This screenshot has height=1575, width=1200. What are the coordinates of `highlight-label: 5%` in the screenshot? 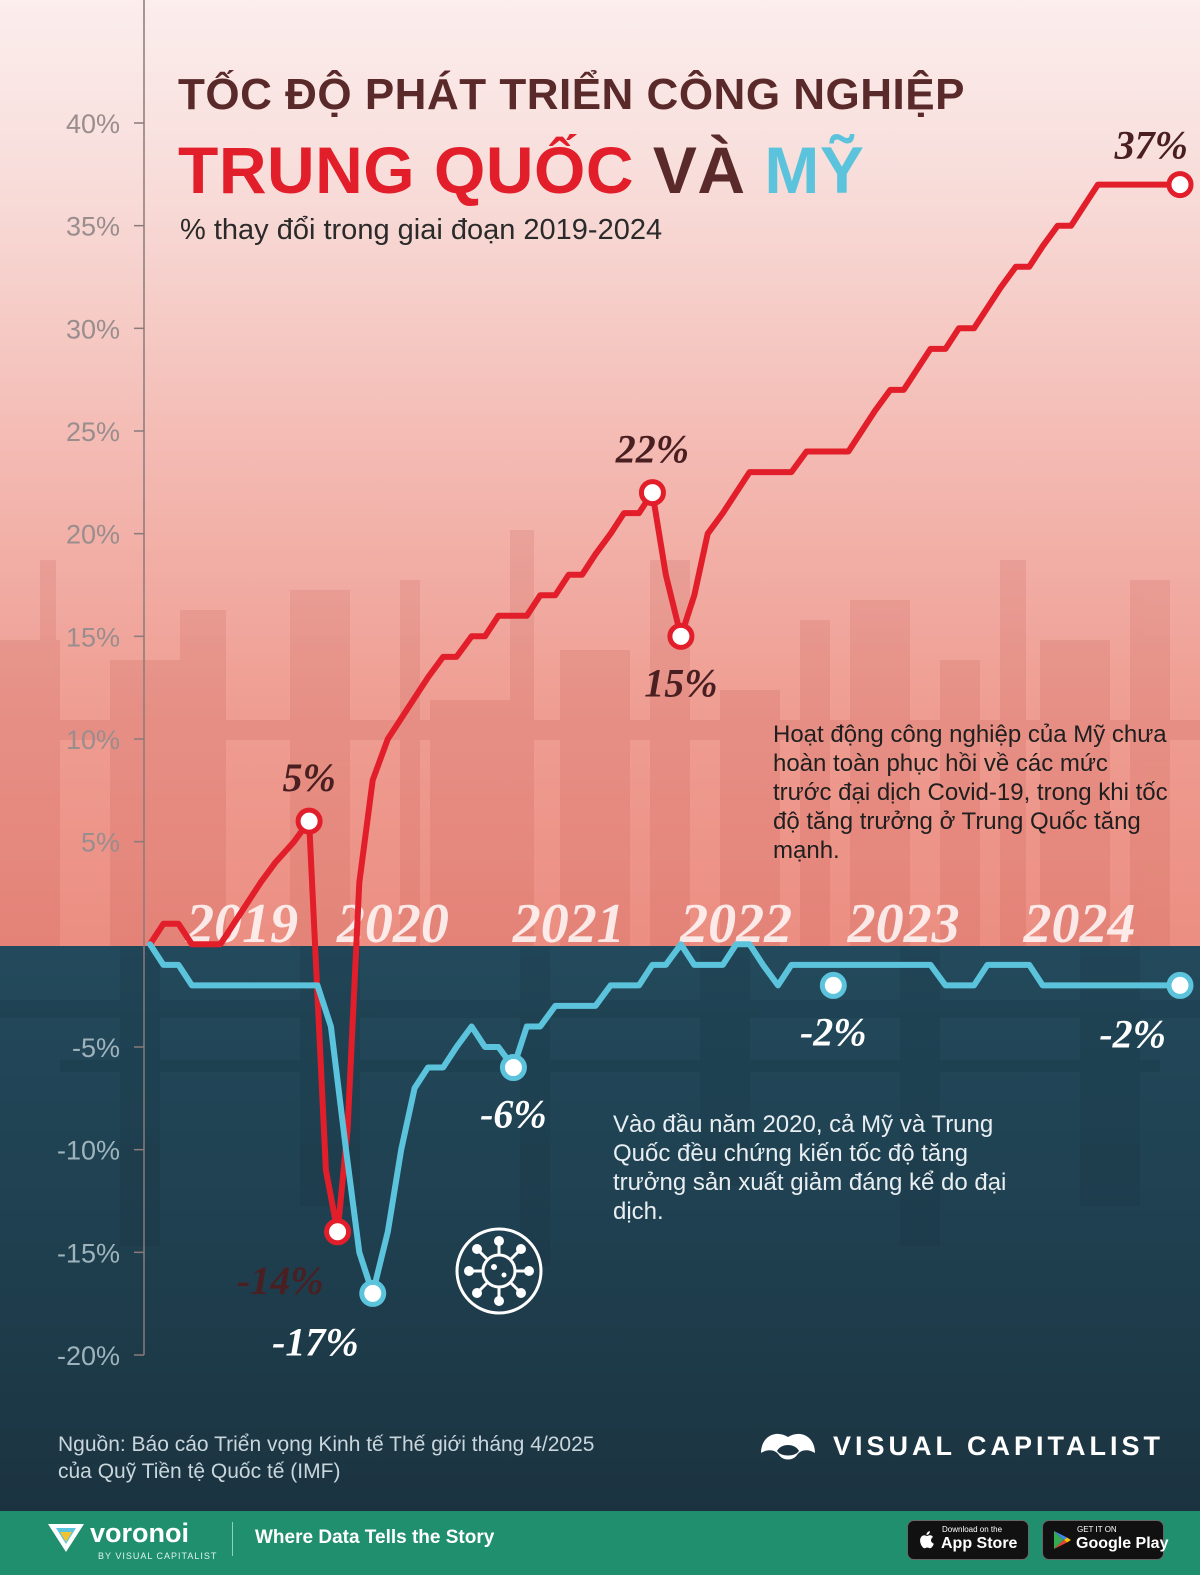 It's located at (308, 777).